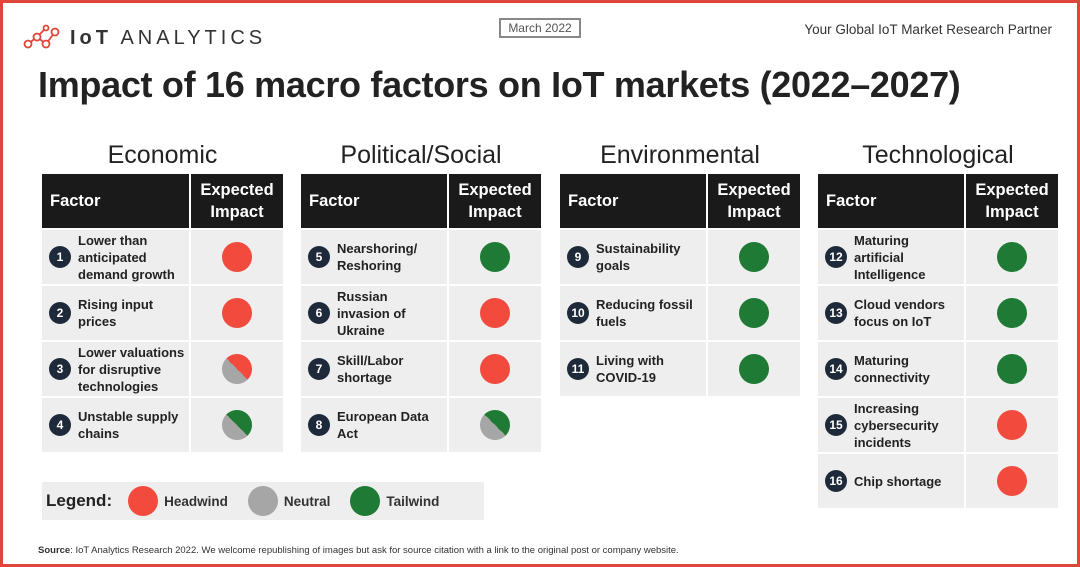 The width and height of the screenshot is (1080, 567). I want to click on logo-text-bold: IoT, so click(91, 37).